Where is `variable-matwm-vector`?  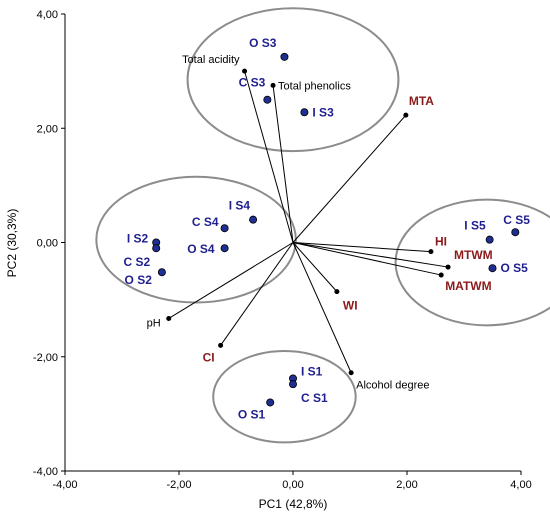 variable-matwm-vector is located at coordinates (367, 259).